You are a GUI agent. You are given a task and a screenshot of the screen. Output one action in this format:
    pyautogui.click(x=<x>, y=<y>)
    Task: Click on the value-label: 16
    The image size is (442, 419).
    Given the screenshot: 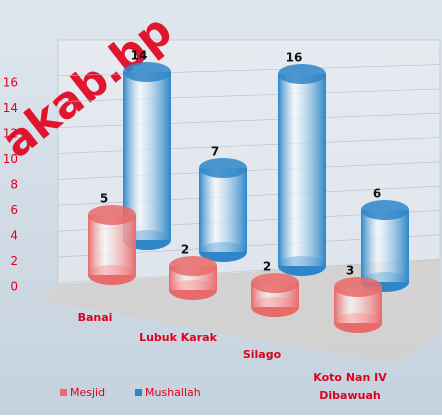 What is the action you would take?
    pyautogui.click(x=294, y=58)
    